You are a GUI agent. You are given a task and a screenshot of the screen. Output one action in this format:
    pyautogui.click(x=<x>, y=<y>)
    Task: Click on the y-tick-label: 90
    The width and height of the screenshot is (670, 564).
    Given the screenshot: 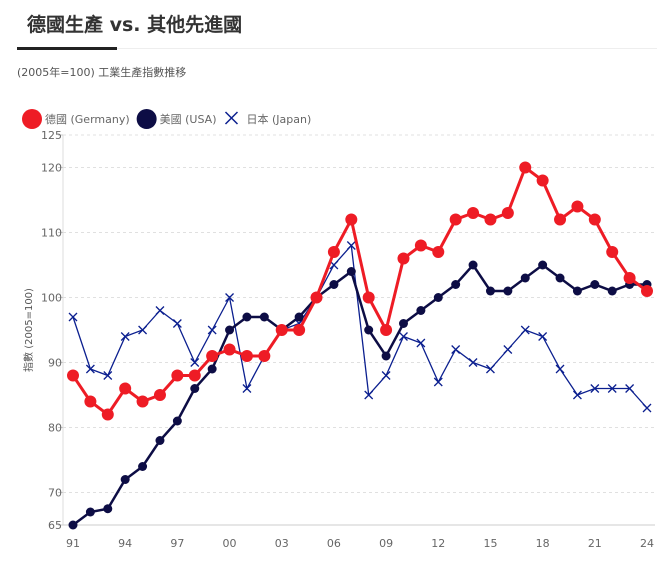 What is the action you would take?
    pyautogui.click(x=55, y=363)
    